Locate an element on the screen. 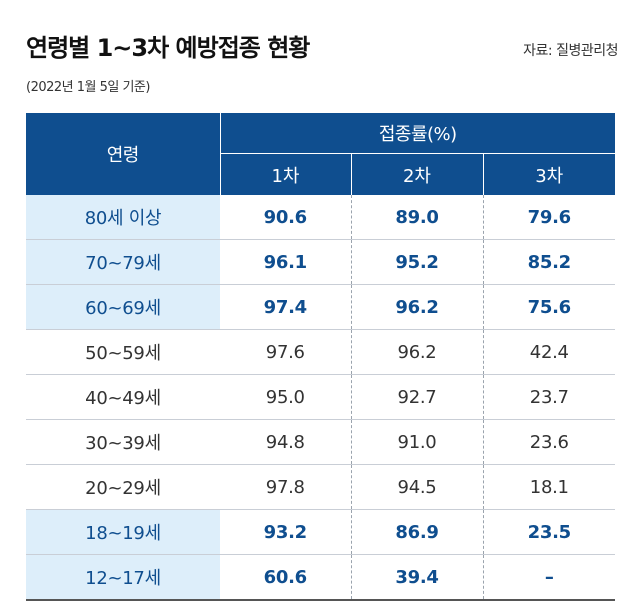  dose-1-cell: 93.2 is located at coordinates (286, 532).